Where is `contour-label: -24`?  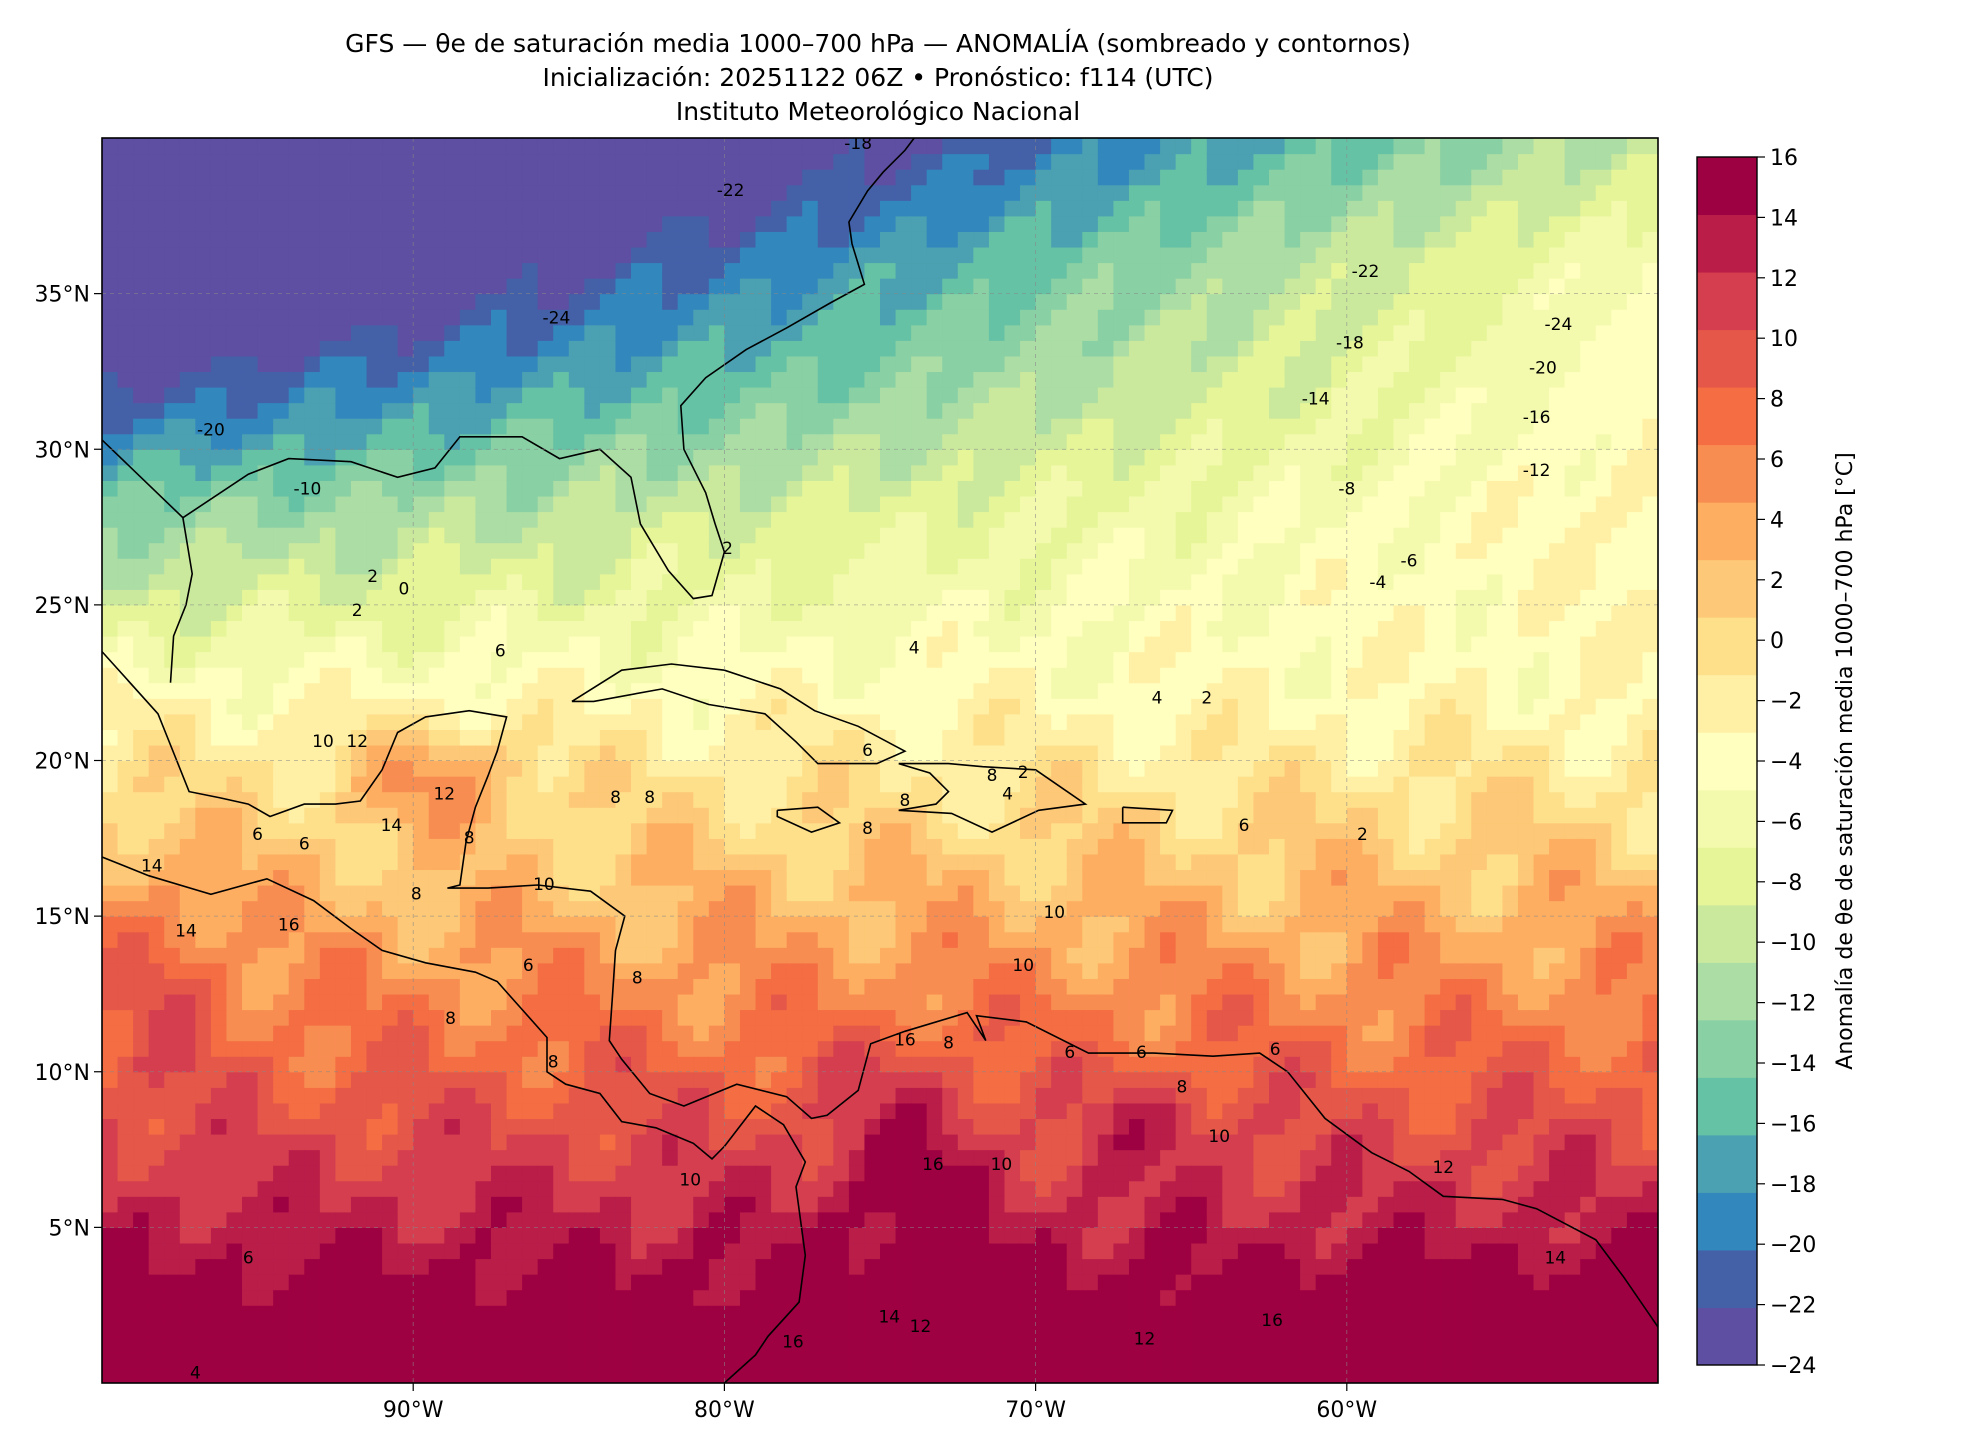
contour-label: -24 is located at coordinates (1559, 325).